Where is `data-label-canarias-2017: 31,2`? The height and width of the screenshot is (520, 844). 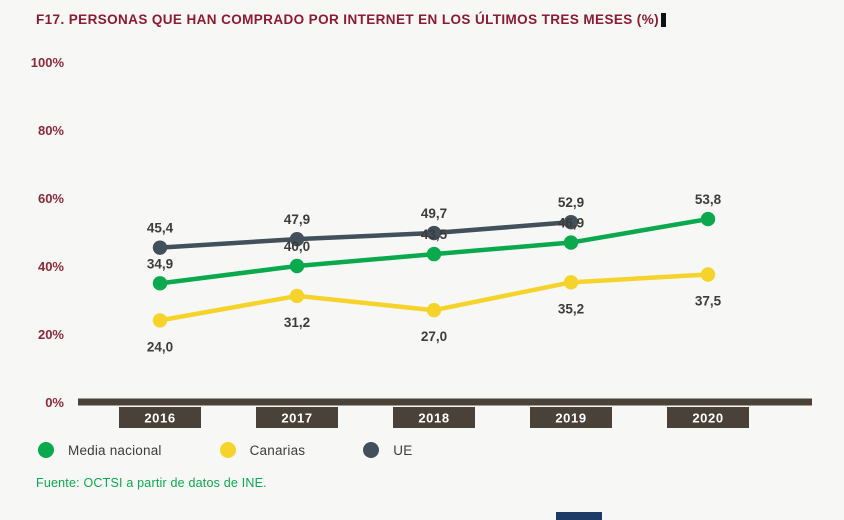
data-label-canarias-2017: 31,2 is located at coordinates (297, 322).